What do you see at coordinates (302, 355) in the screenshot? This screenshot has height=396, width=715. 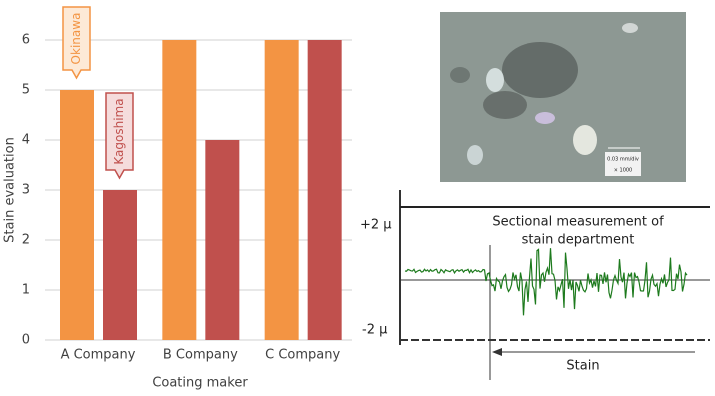 I see `x-tick-label: C Company` at bounding box center [302, 355].